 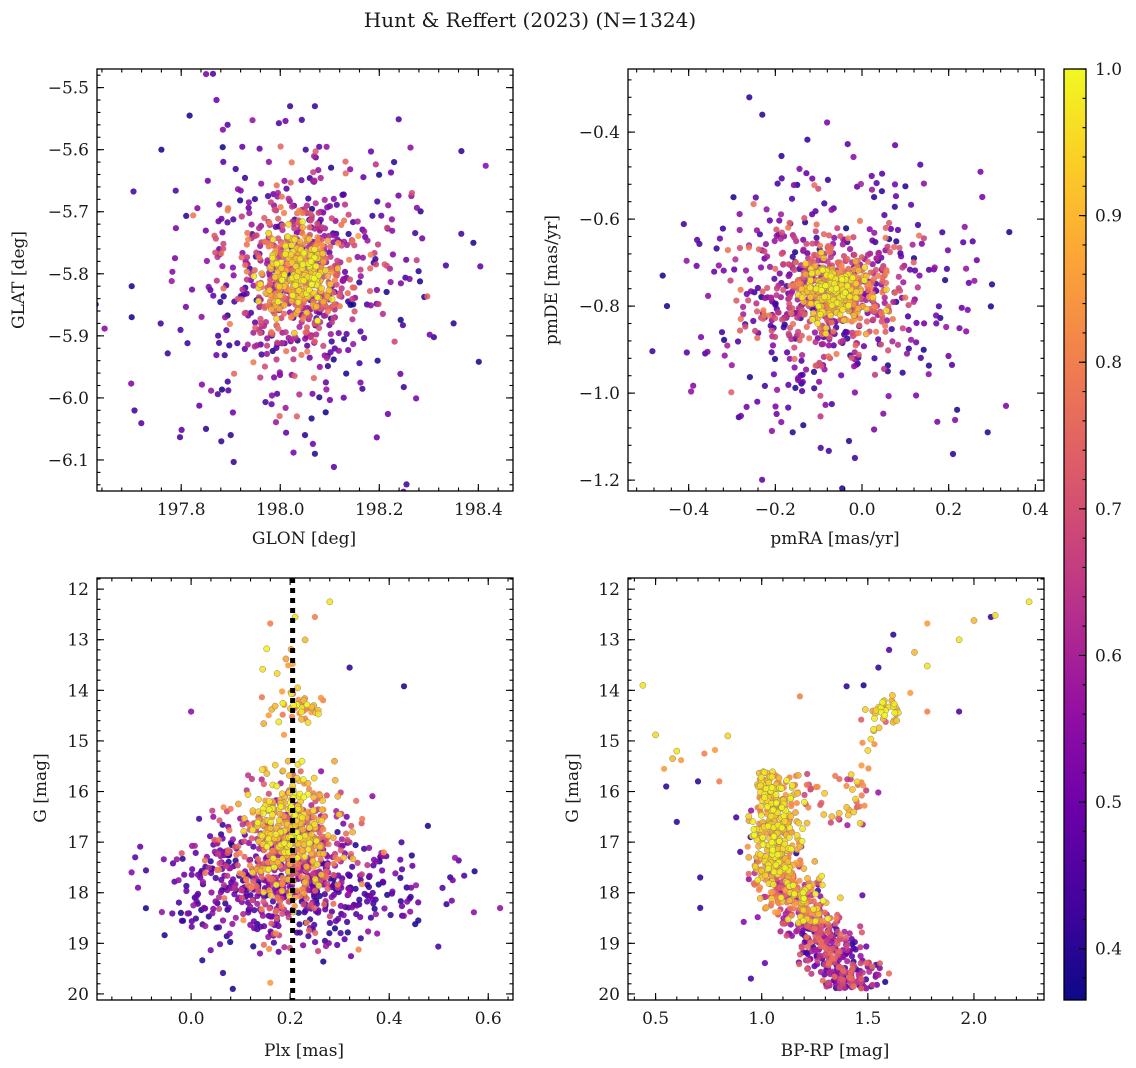 I want to click on y-tick-label: 13, so click(x=609, y=641).